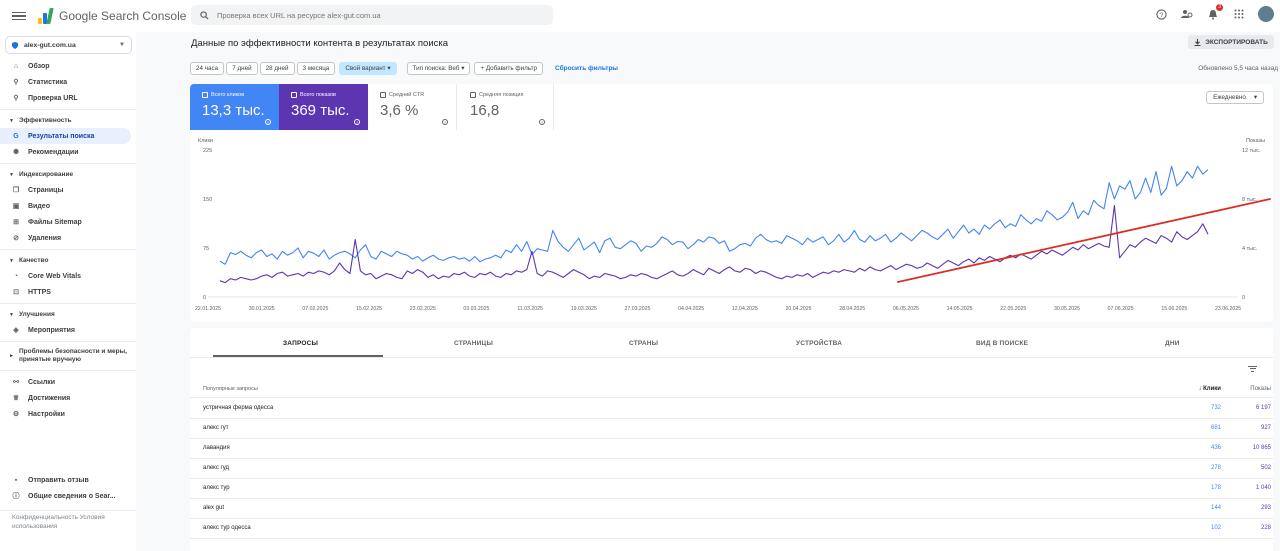  What do you see at coordinates (207, 200) in the screenshot?
I see `left-tick-label: 150` at bounding box center [207, 200].